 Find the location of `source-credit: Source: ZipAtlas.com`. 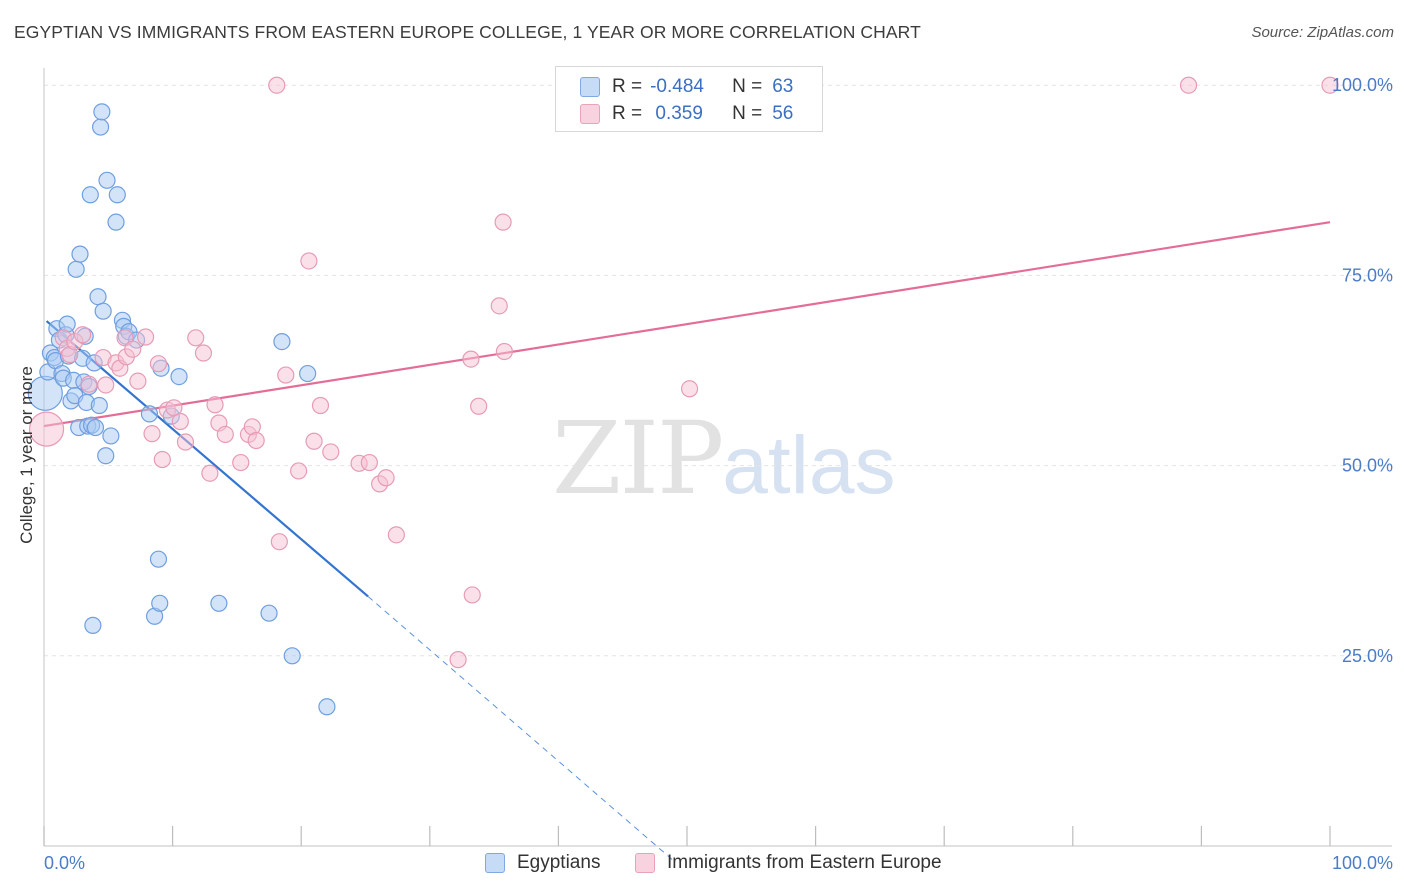

source-credit: Source: ZipAtlas.com is located at coordinates (1322, 32).